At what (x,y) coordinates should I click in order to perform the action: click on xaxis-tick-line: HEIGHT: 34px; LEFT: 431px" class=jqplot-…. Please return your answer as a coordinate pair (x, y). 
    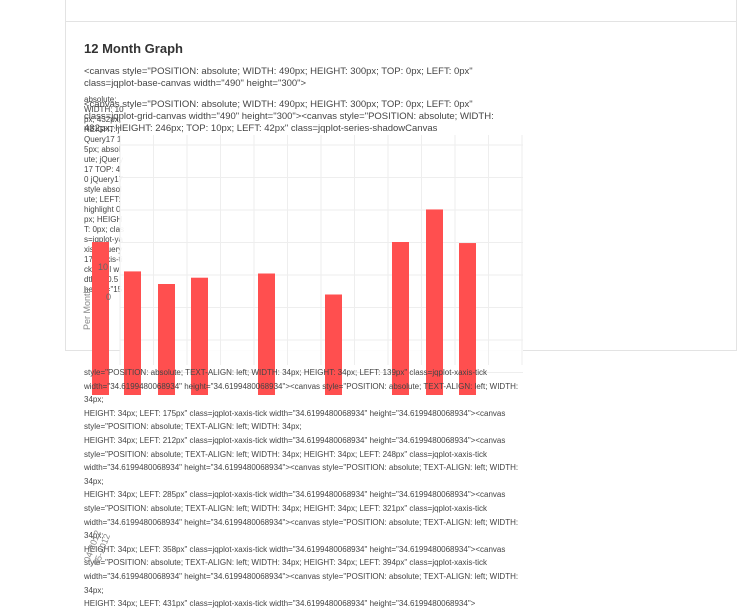
    Looking at the image, I should click on (280, 604).